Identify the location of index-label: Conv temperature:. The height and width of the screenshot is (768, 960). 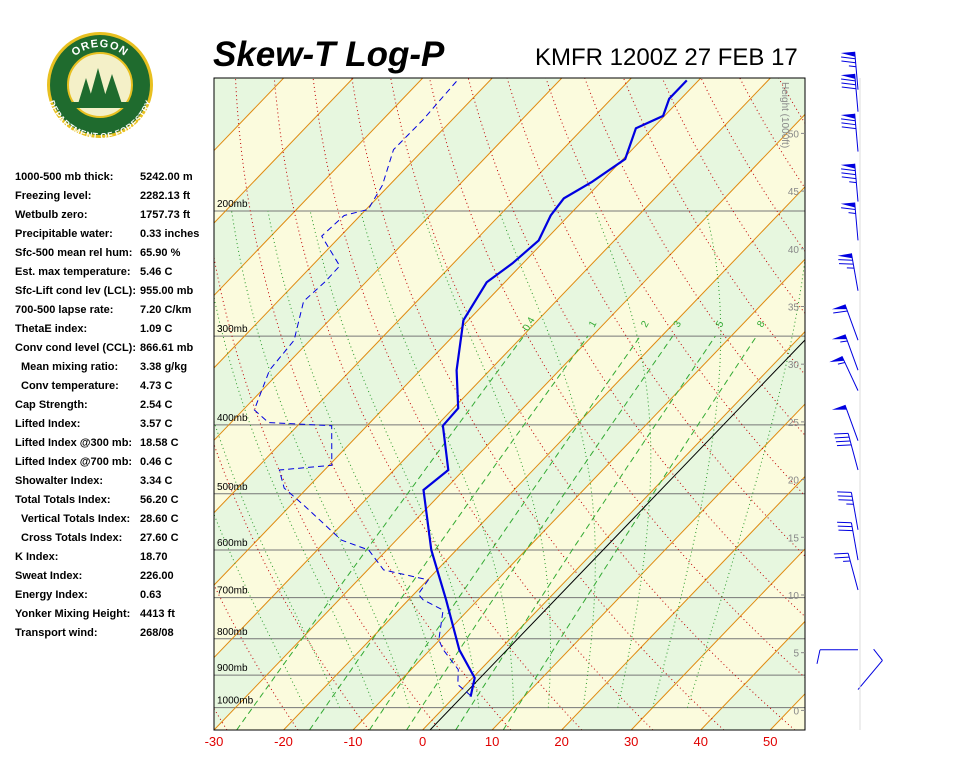
(70, 386).